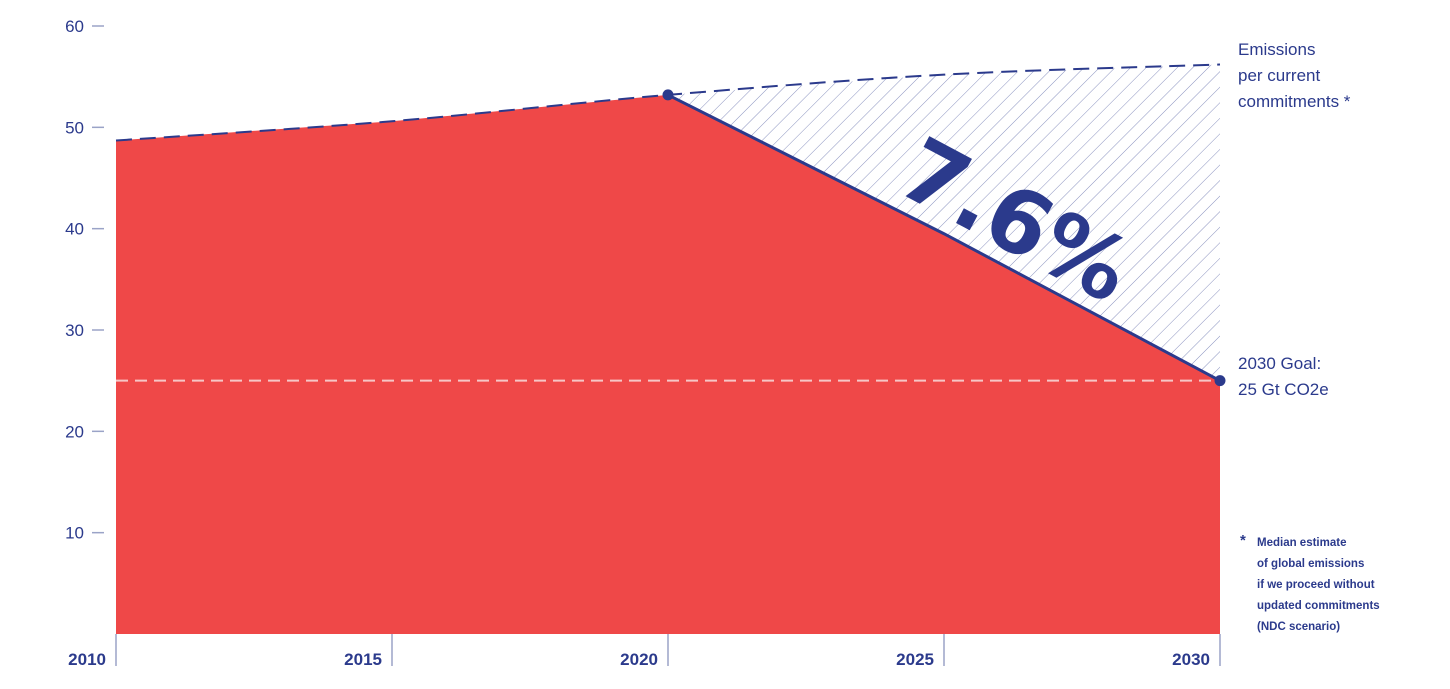 The width and height of the screenshot is (1450, 689). I want to click on footnote-asterisk: *, so click(1243, 540).